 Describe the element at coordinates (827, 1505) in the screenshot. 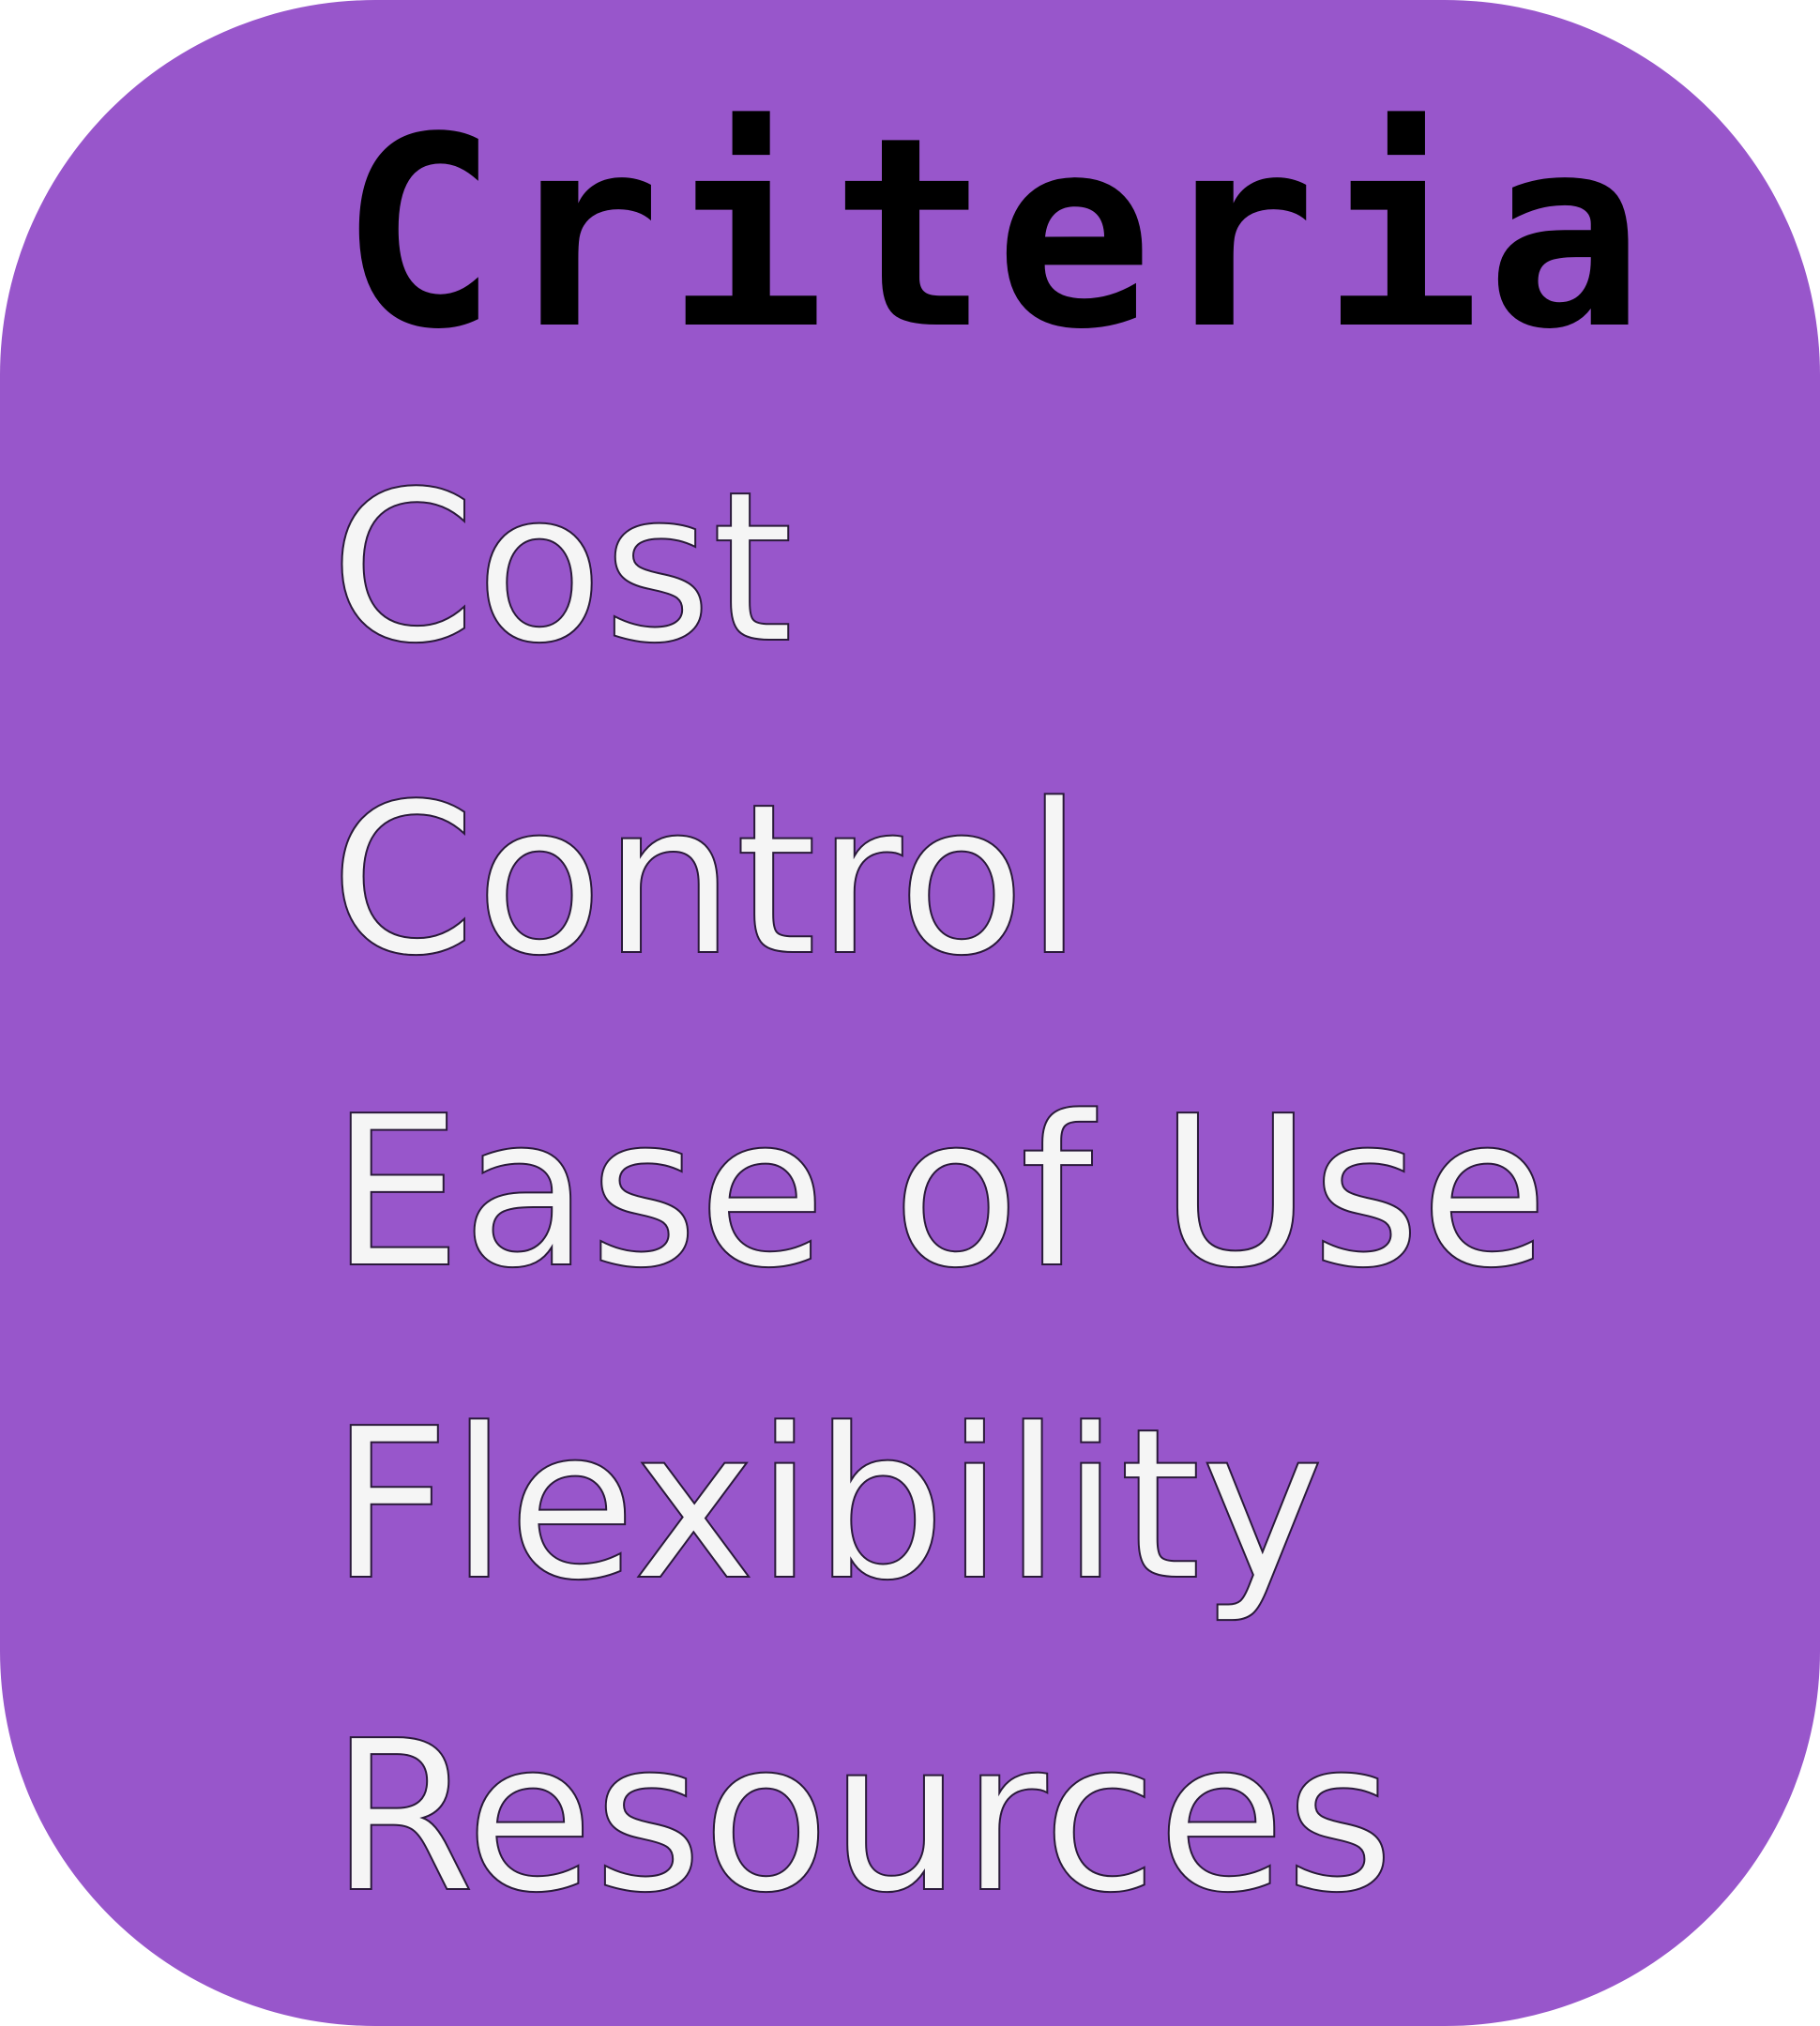

I see `criteria-item-flexibility: Flexibility` at that location.